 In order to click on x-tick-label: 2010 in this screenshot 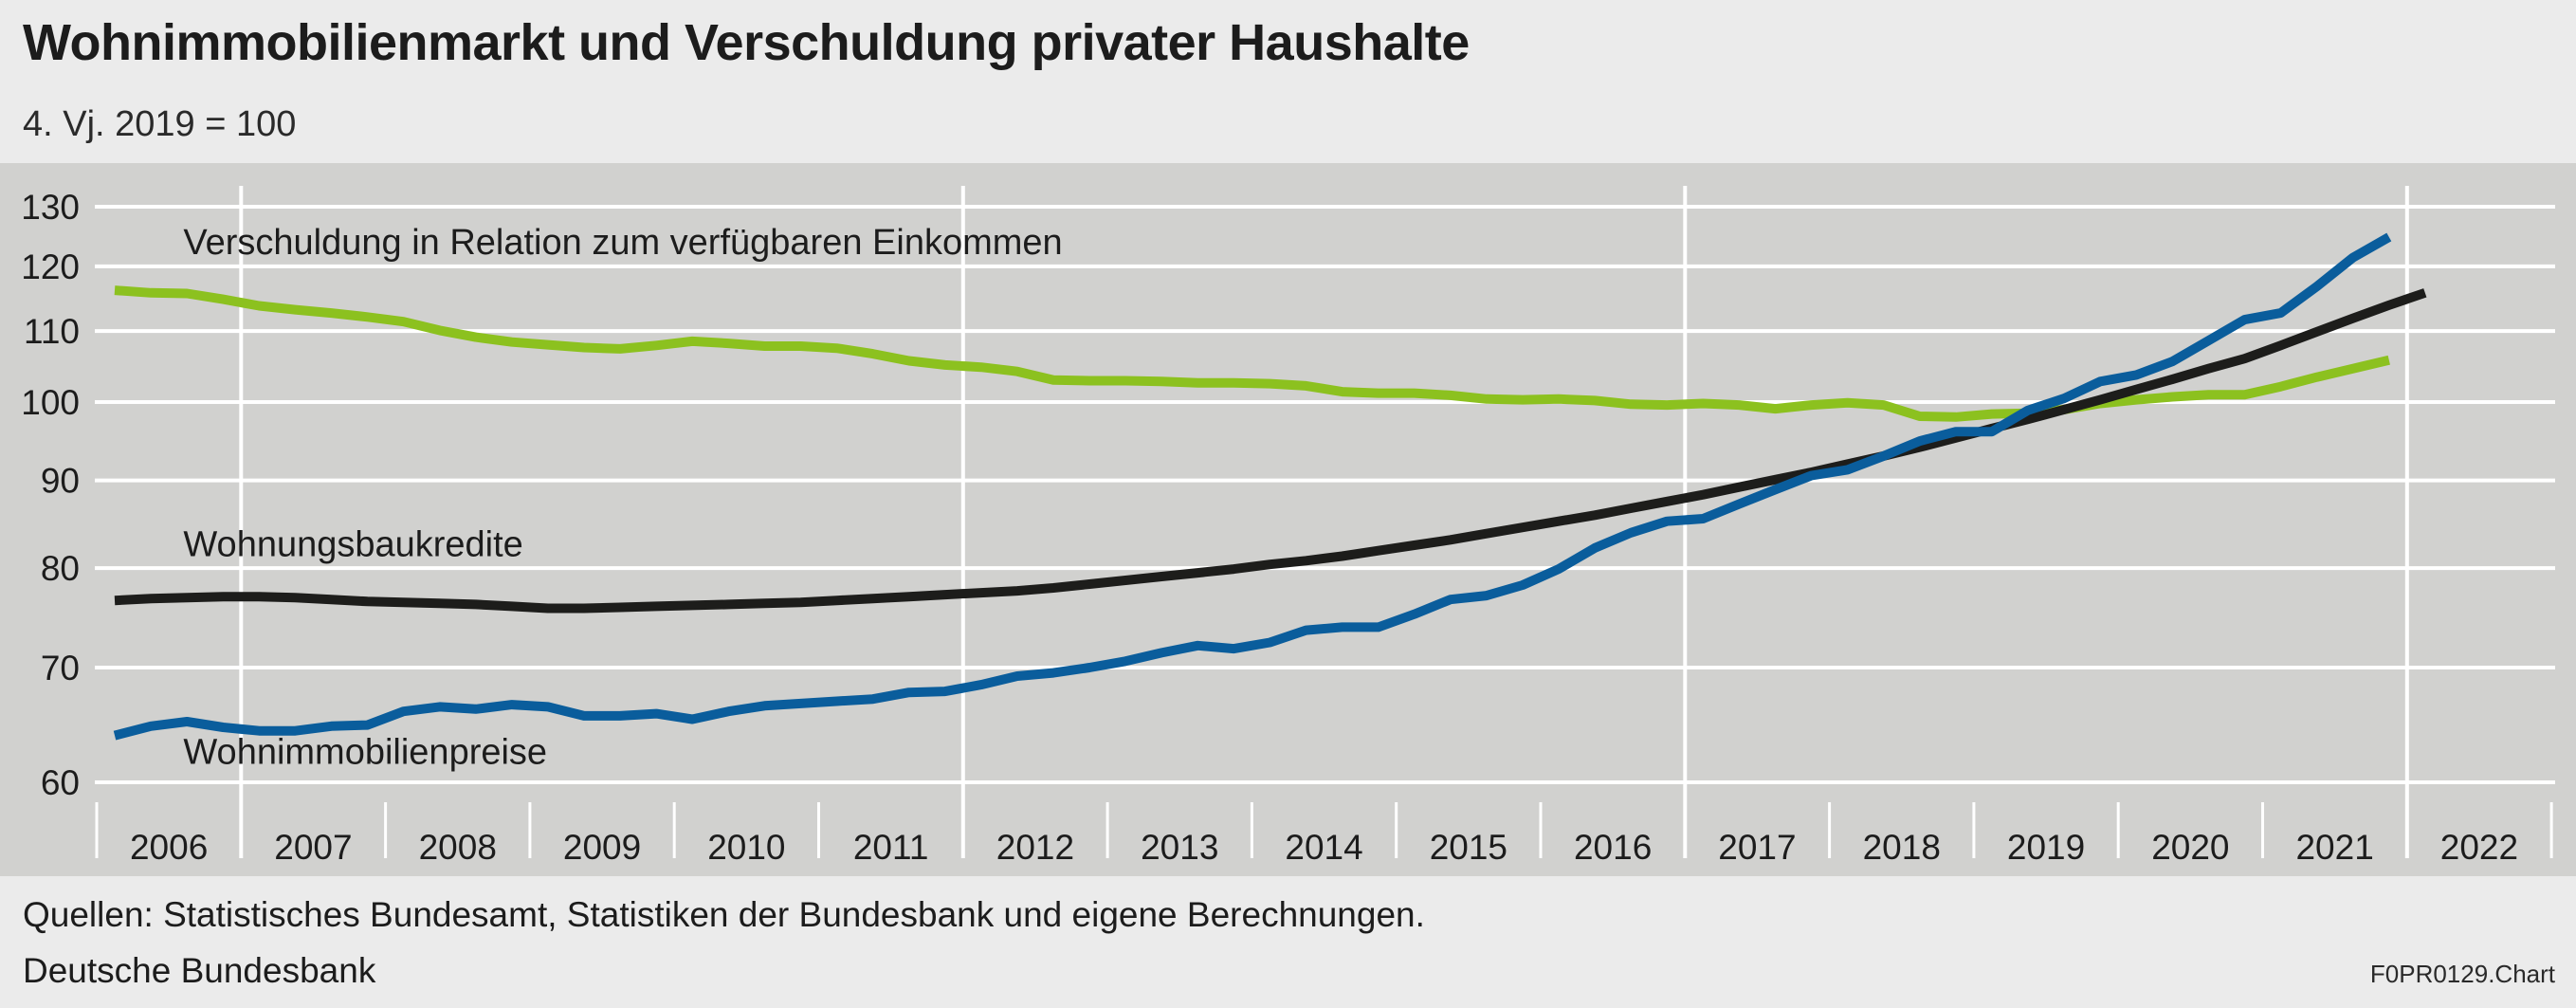, I will do `click(746, 847)`.